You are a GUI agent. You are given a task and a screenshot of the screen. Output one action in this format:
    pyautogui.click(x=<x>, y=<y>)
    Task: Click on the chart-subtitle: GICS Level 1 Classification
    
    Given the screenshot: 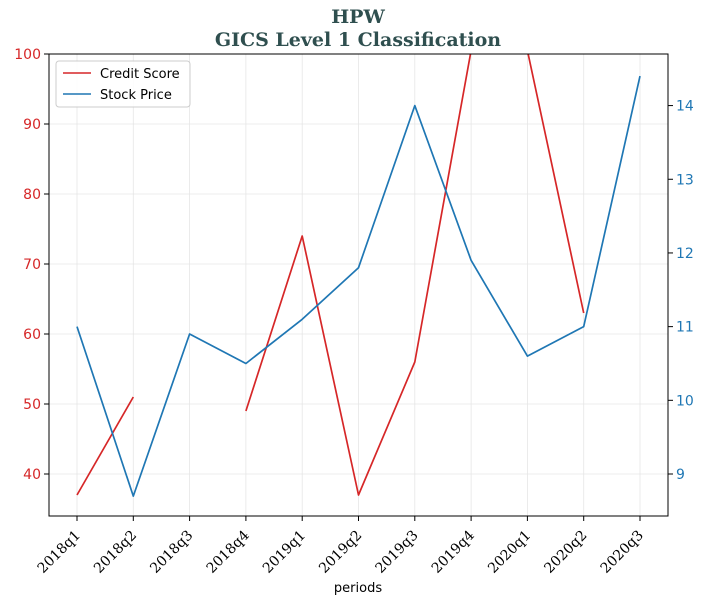 What is the action you would take?
    pyautogui.click(x=358, y=40)
    